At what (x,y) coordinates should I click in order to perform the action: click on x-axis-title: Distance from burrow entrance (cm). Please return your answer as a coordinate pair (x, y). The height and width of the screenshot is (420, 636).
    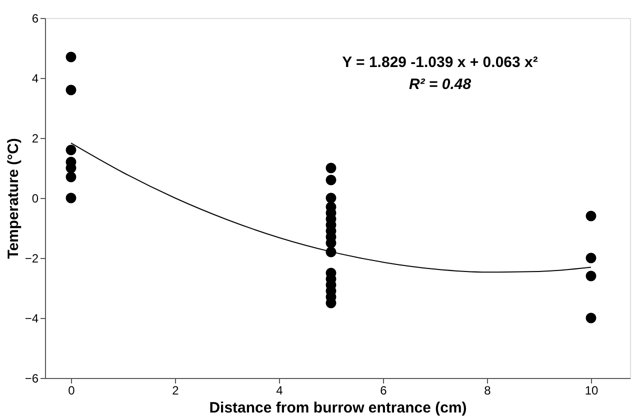
    Looking at the image, I should click on (338, 408).